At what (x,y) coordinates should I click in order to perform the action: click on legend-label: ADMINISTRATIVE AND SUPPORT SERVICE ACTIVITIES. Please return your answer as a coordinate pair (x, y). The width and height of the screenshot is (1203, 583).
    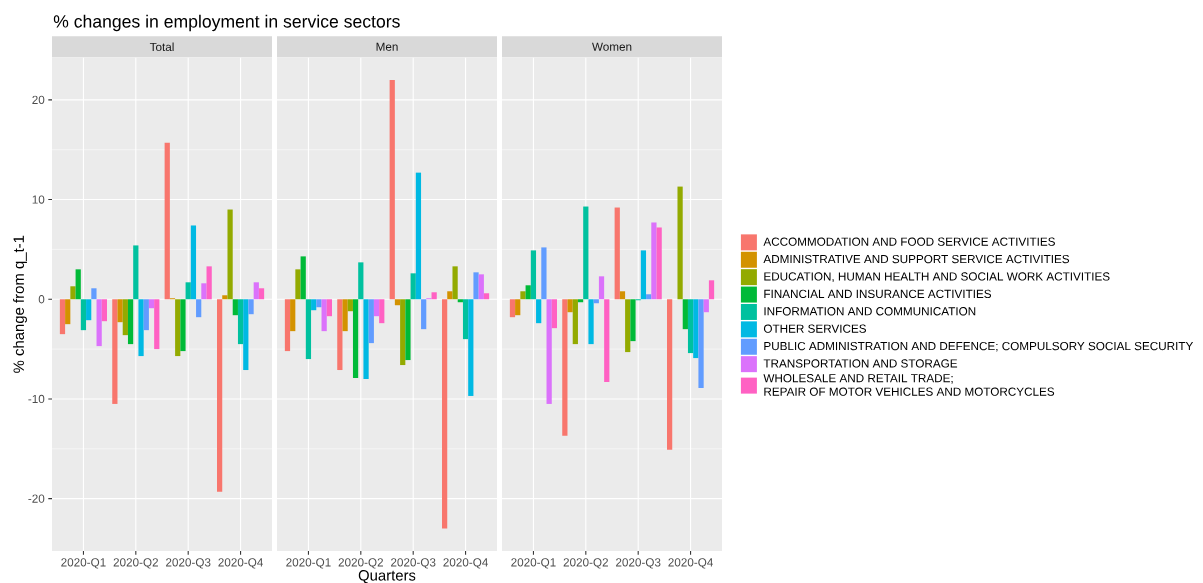
    Looking at the image, I should click on (916, 259).